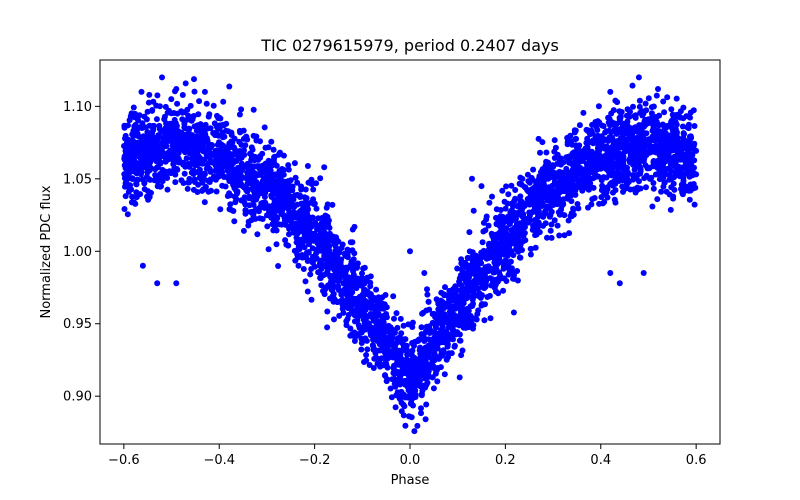  Describe the element at coordinates (410, 460) in the screenshot. I see `x-tick-label: 0.0` at that location.